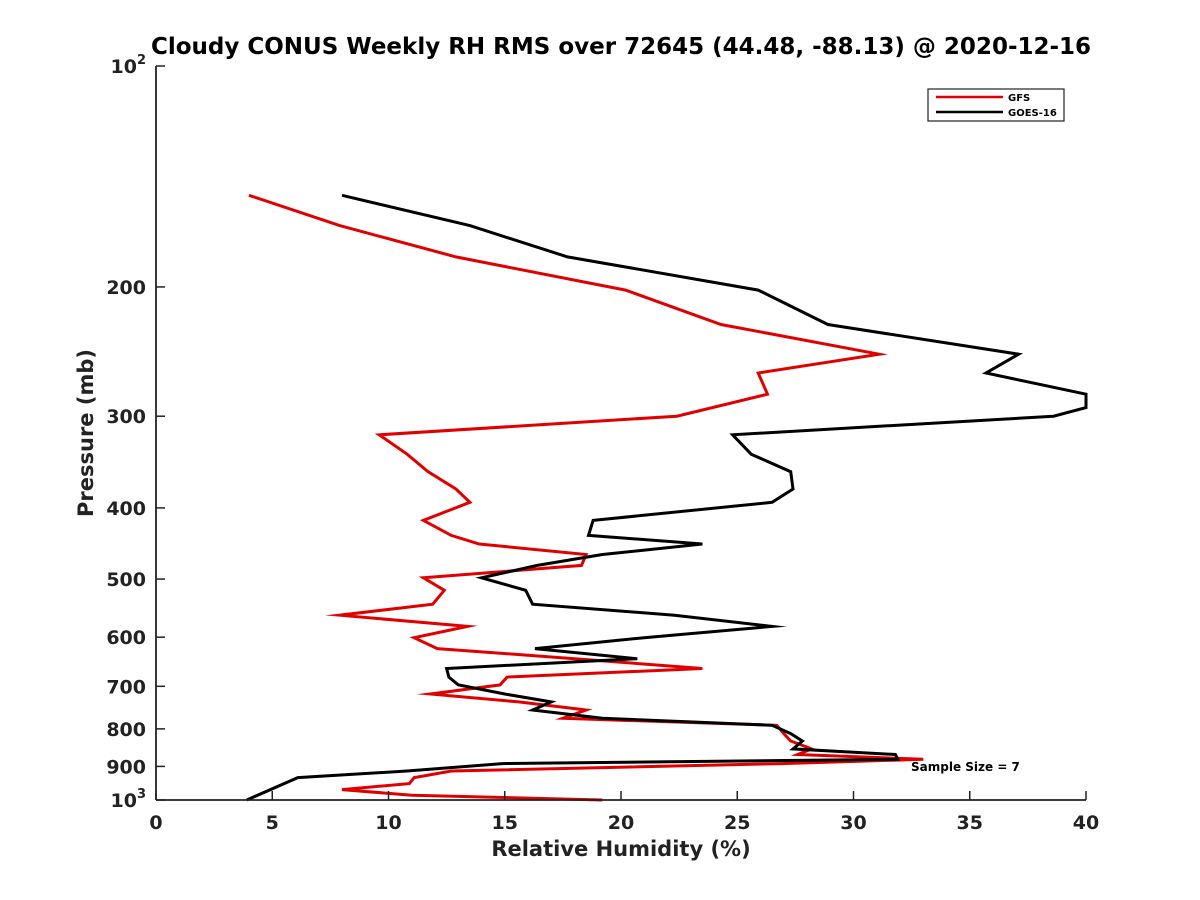  Describe the element at coordinates (126, 580) in the screenshot. I see `y-tick-label: 500` at that location.